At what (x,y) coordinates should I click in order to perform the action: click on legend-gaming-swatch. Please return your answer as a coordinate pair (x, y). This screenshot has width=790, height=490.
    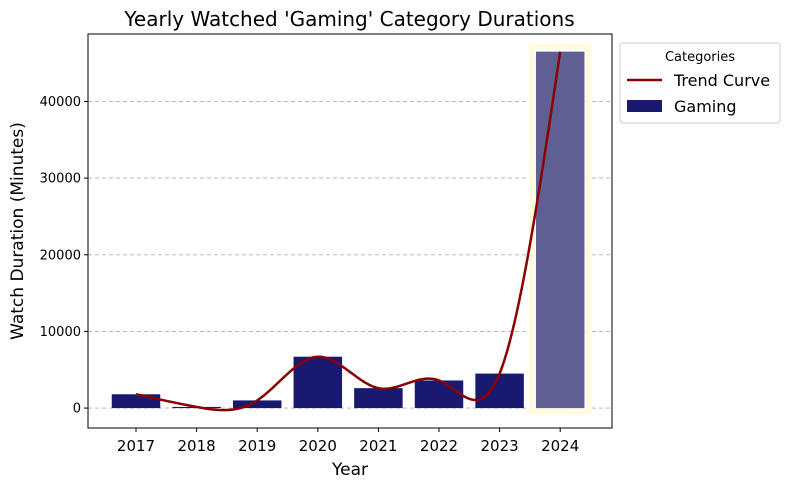
    Looking at the image, I should click on (644, 106).